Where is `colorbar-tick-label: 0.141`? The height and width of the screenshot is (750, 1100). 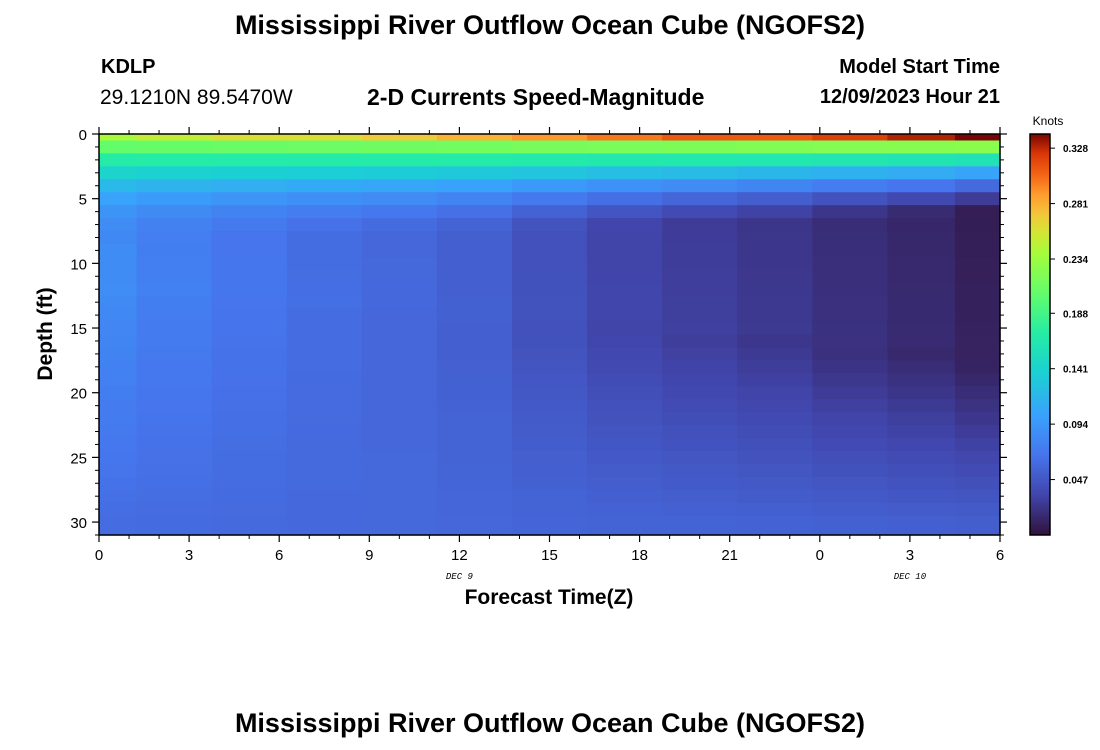 colorbar-tick-label: 0.141 is located at coordinates (1075, 370).